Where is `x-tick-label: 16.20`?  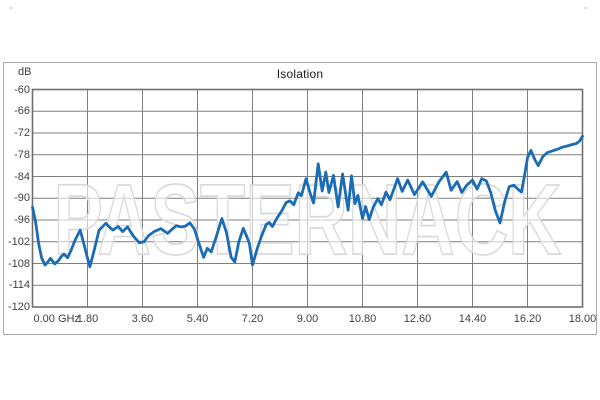 x-tick-label: 16.20 is located at coordinates (527, 319).